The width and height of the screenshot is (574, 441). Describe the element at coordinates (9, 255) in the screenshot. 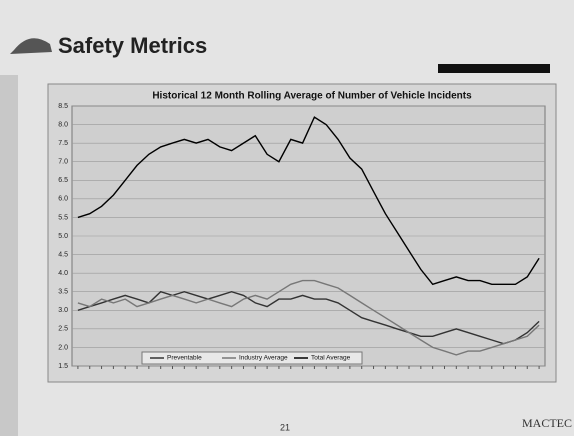

I see `sidebar` at that location.